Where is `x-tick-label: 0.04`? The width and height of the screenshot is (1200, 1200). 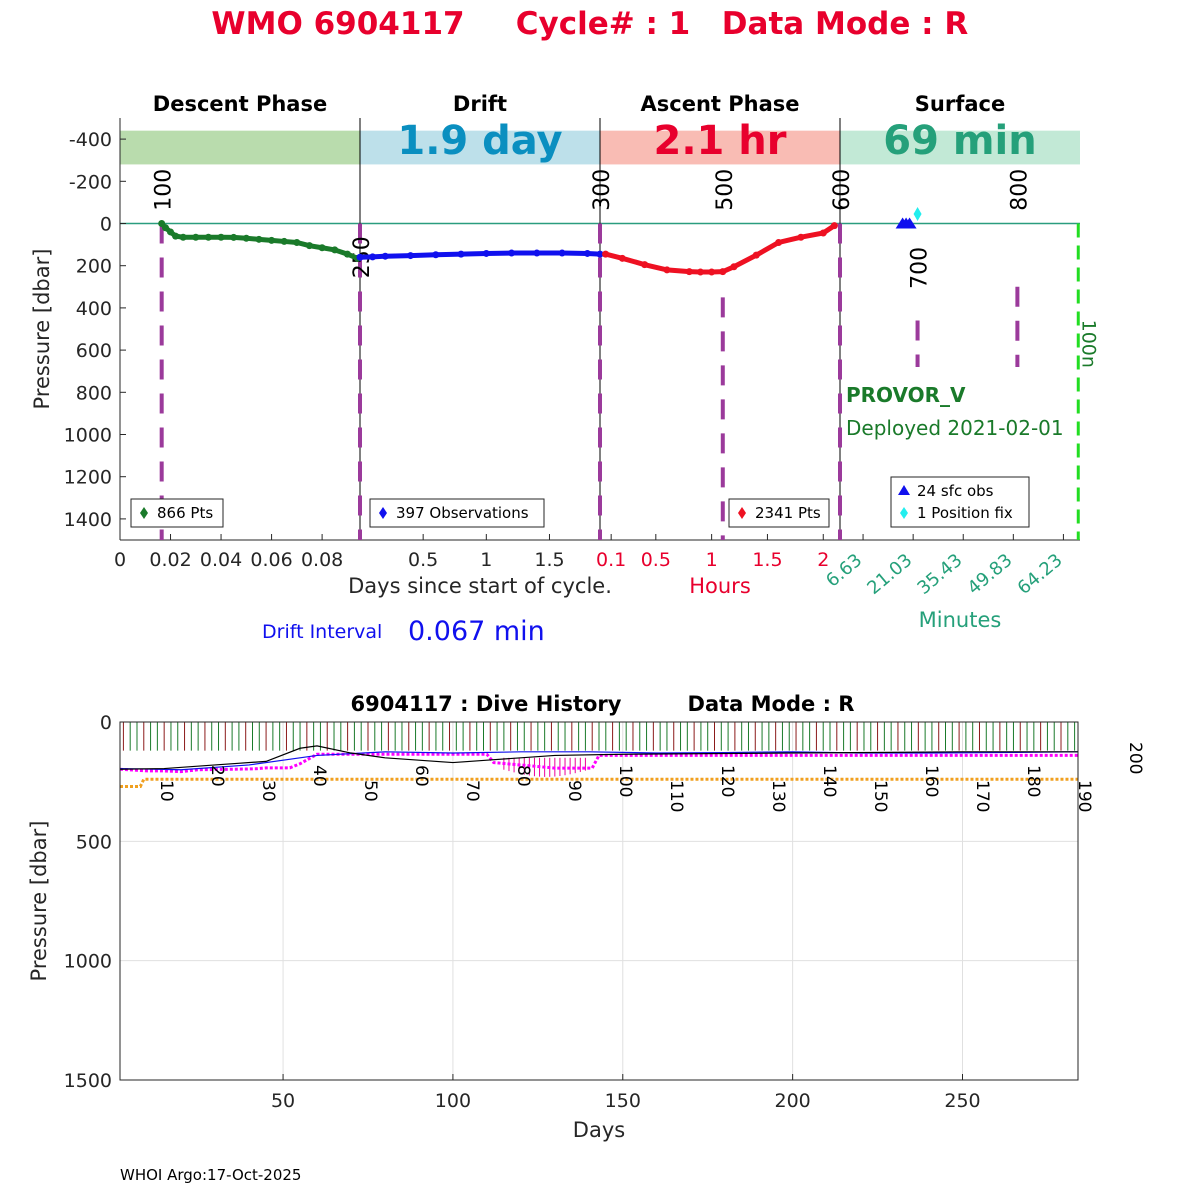 x-tick-label: 0.04 is located at coordinates (221, 560).